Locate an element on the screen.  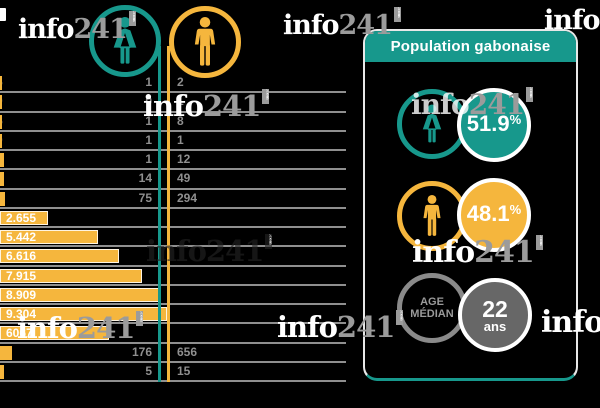
pyramid-row: 02.1262.655 is located at coordinates (173, 218).